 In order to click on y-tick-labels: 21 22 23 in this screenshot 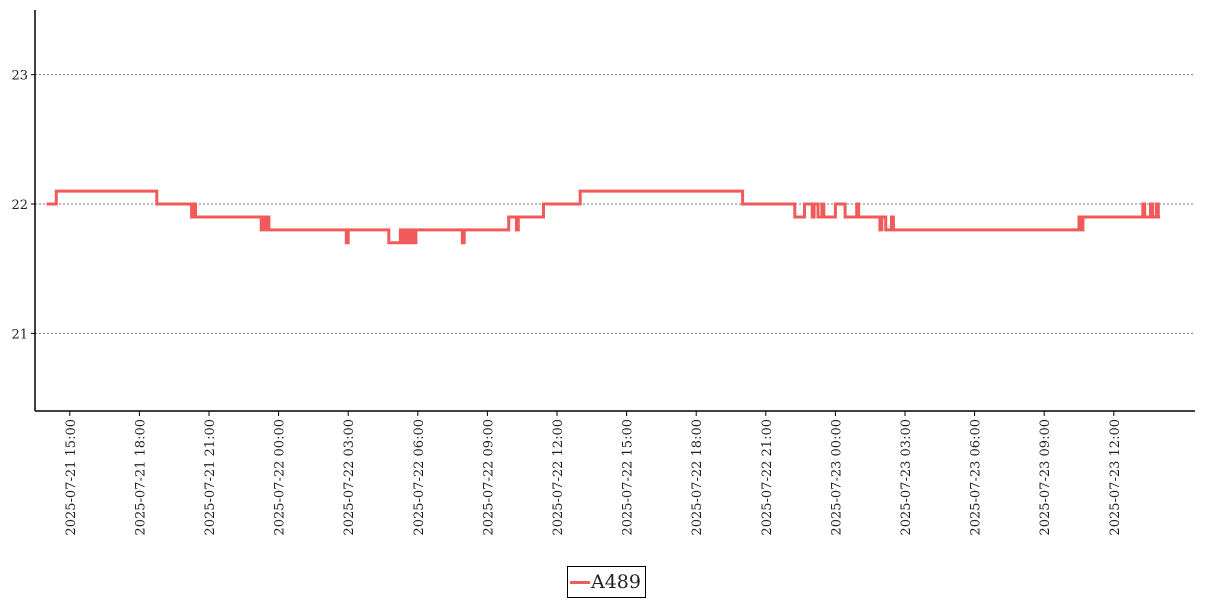, I will do `click(23, 205)`.